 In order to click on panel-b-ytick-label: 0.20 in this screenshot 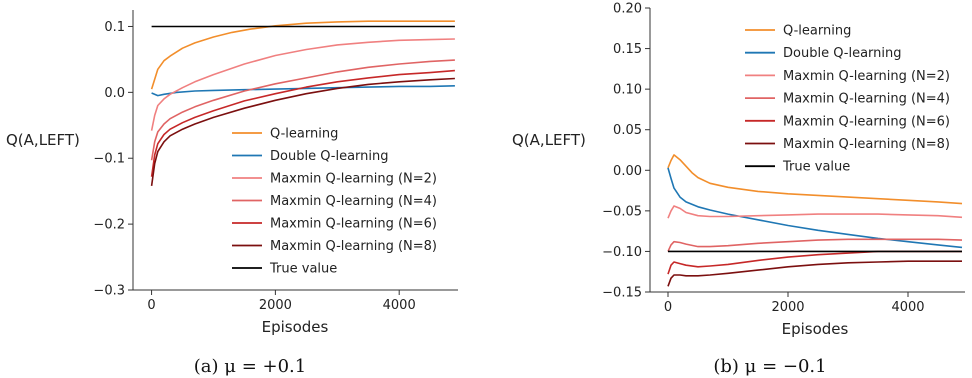, I will do `click(627, 9)`.